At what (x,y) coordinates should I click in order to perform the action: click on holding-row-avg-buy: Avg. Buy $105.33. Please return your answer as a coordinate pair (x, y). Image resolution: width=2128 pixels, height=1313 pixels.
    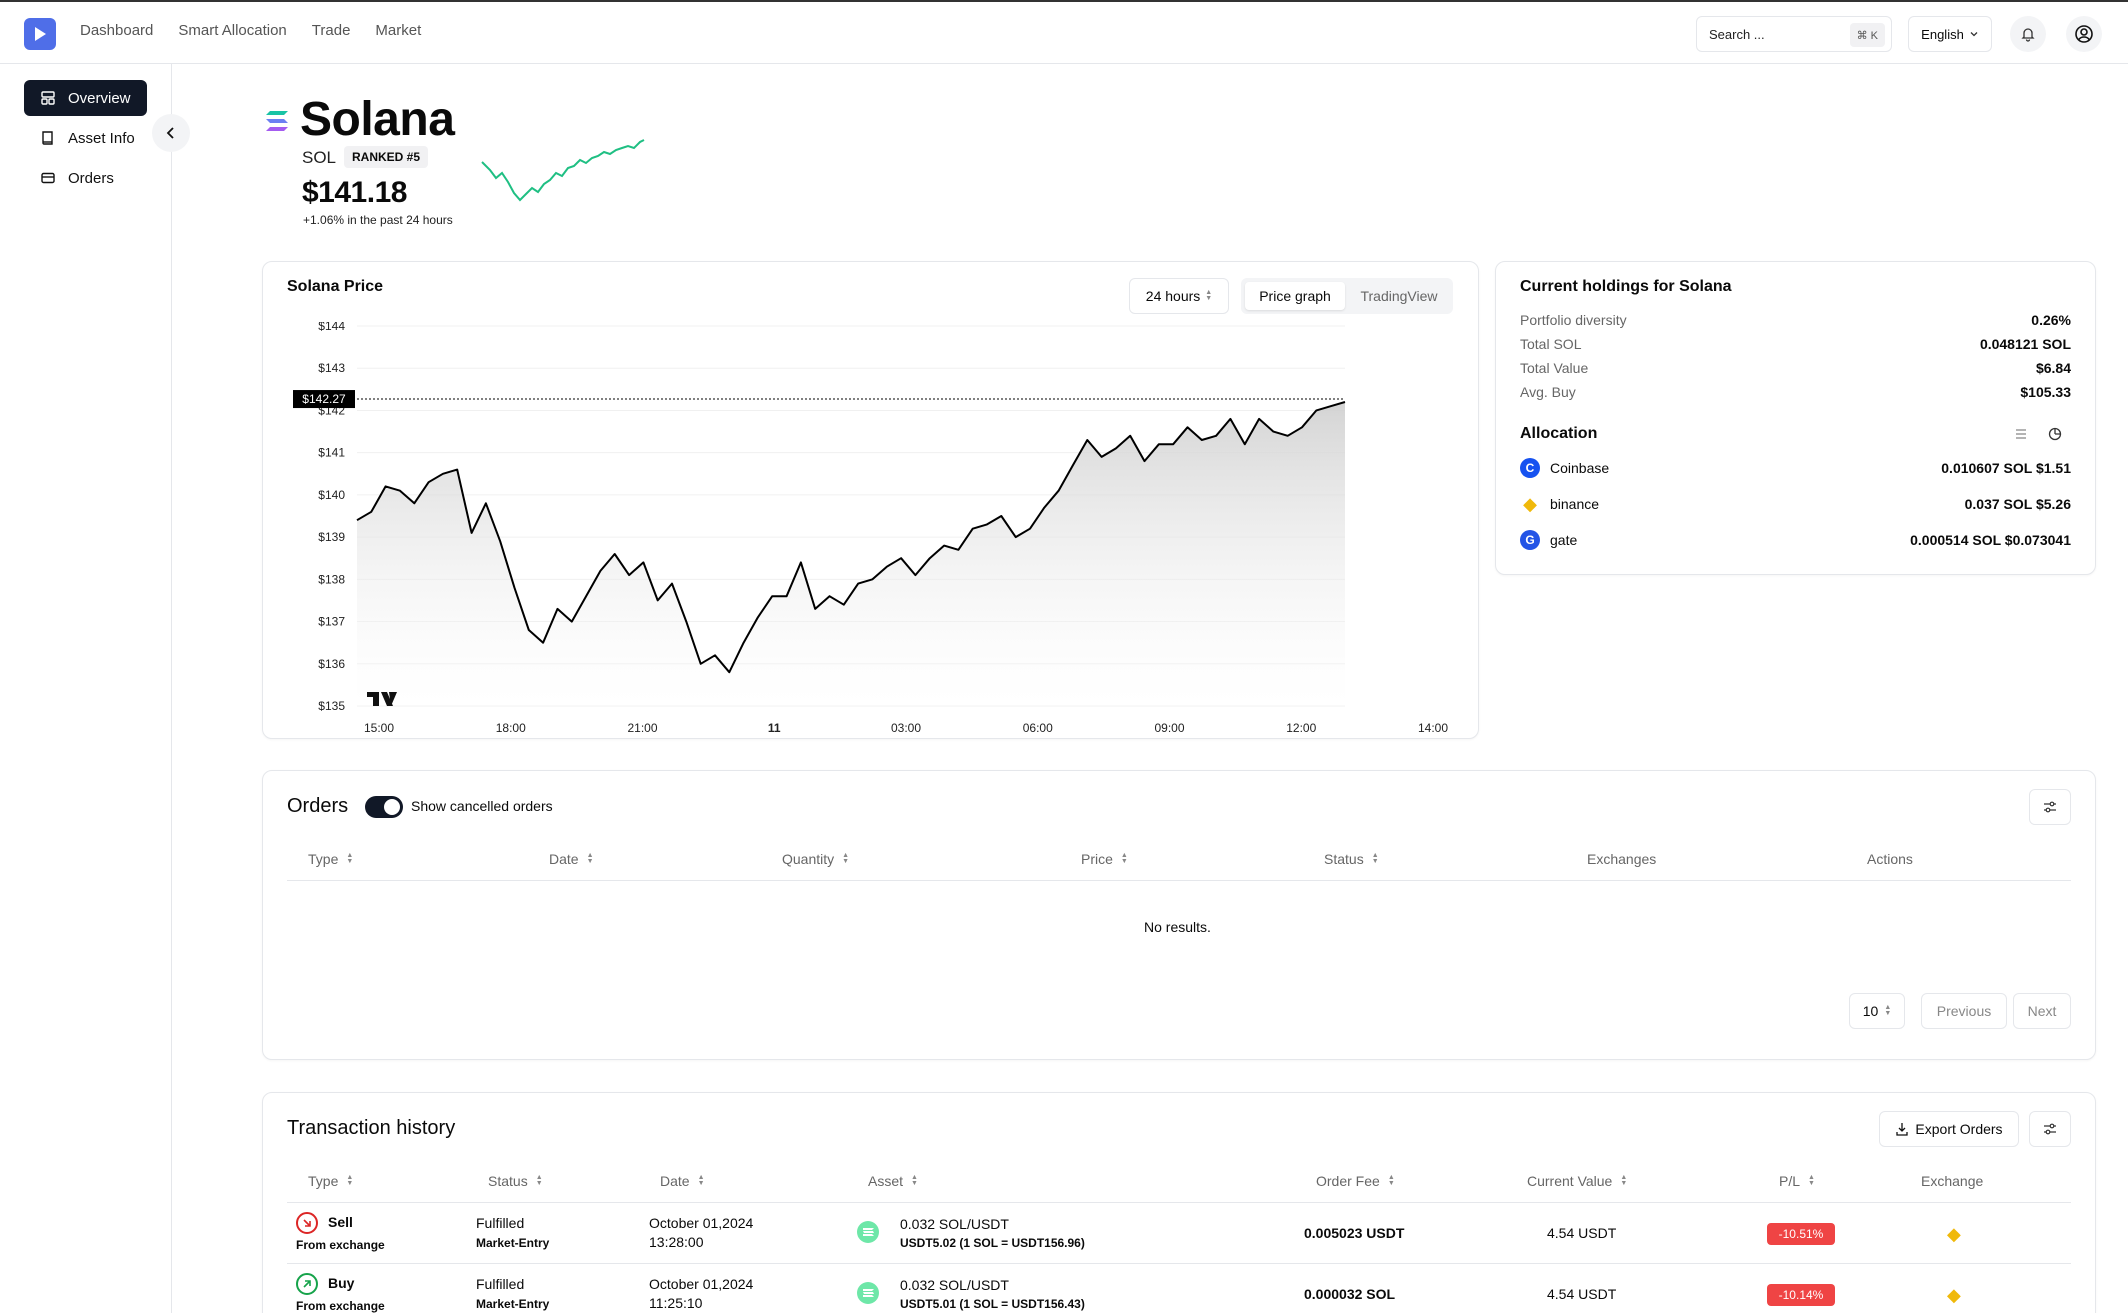
    Looking at the image, I should click on (1795, 394).